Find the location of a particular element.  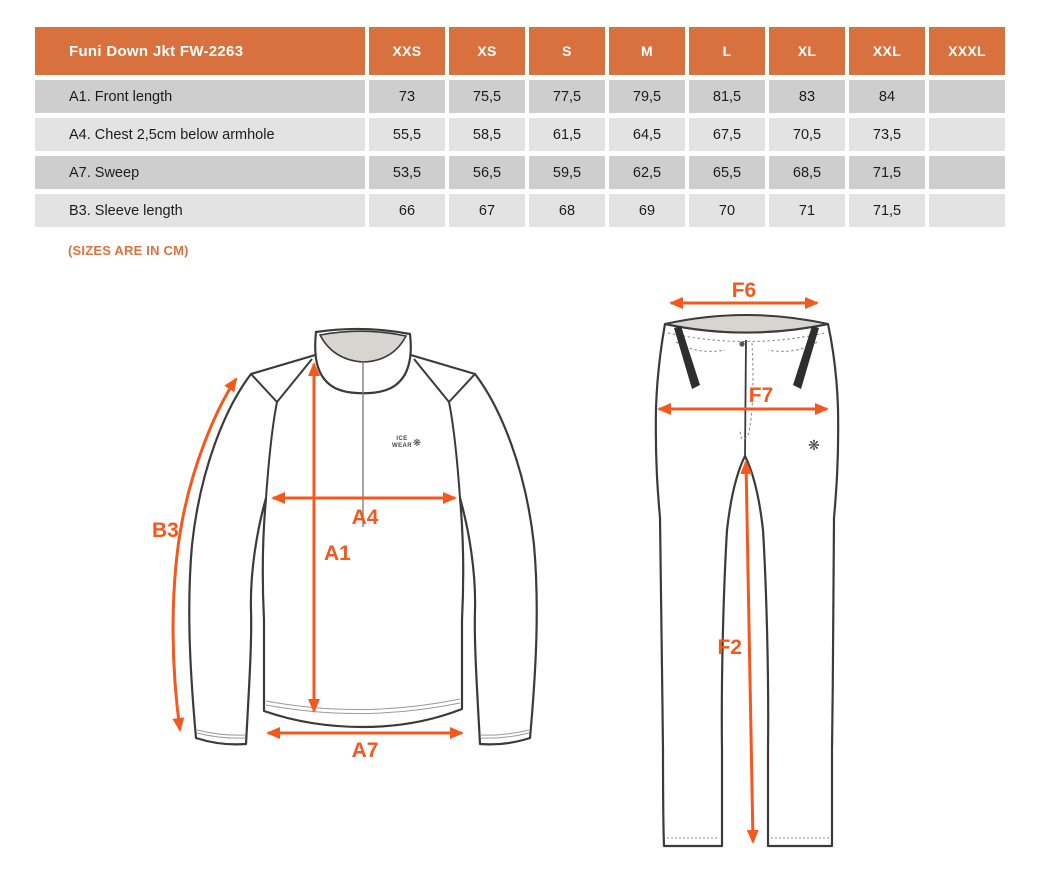

measurement-value-cell: 79,5 is located at coordinates (647, 96).